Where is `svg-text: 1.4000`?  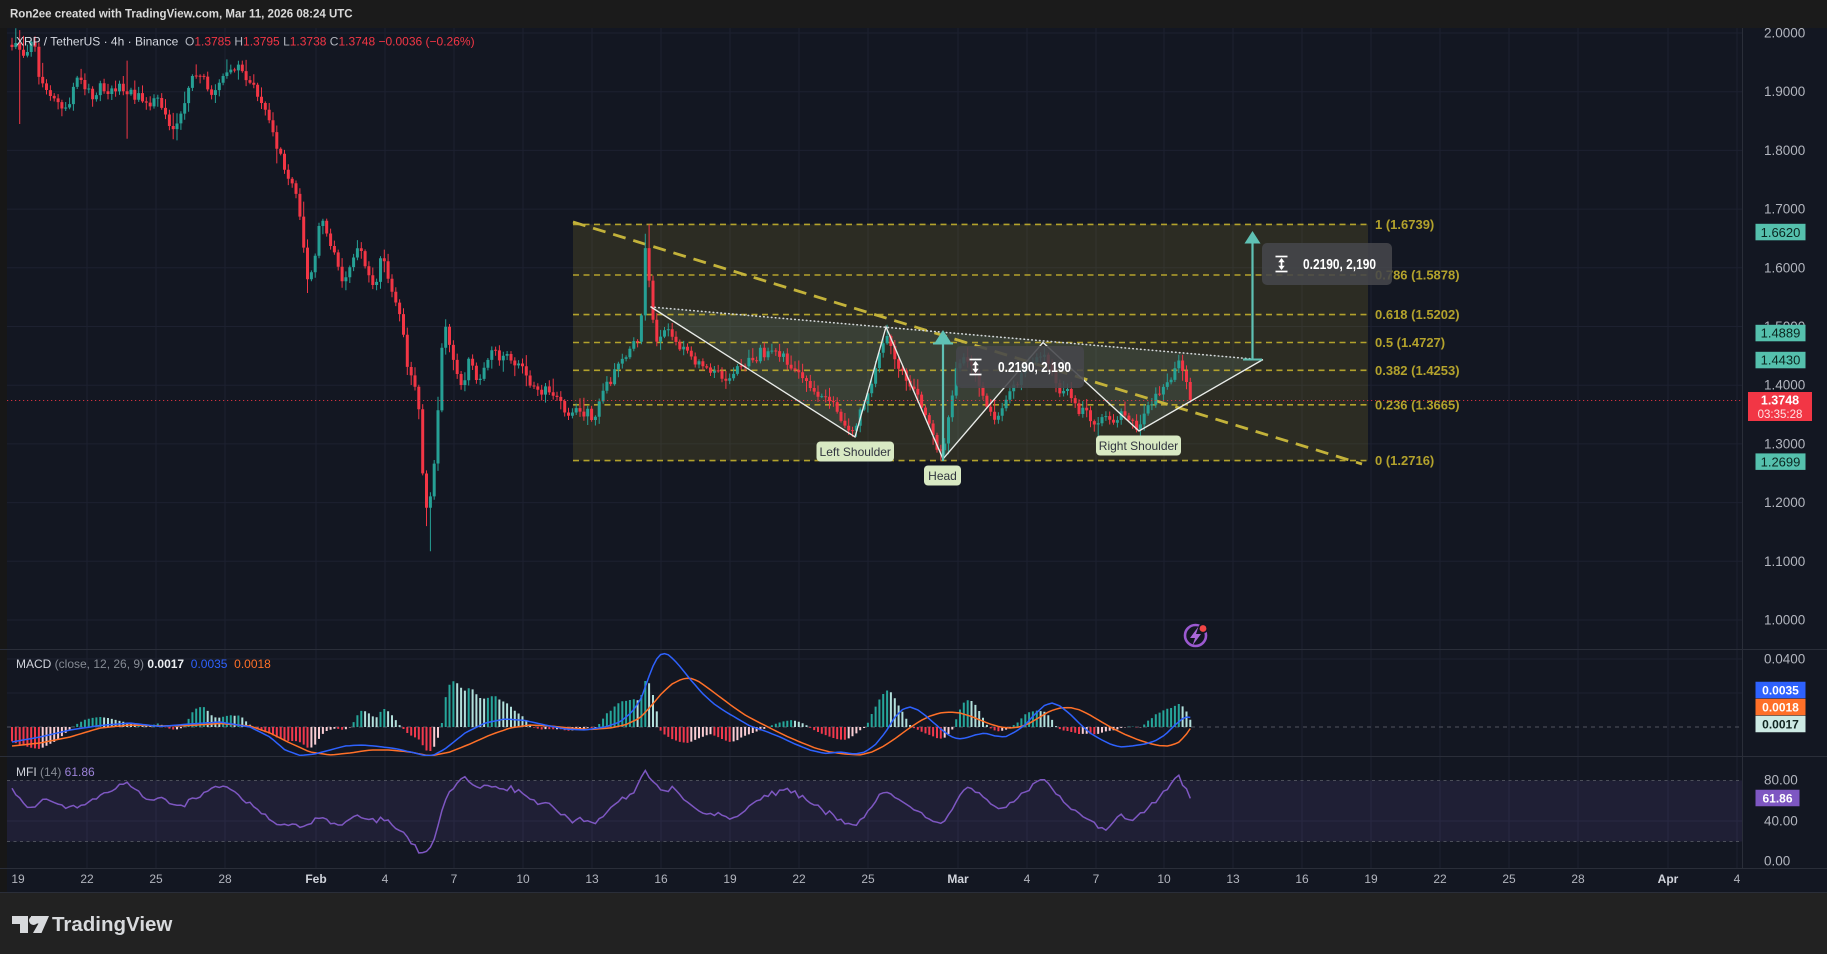
svg-text: 1.4000 is located at coordinates (1784, 385).